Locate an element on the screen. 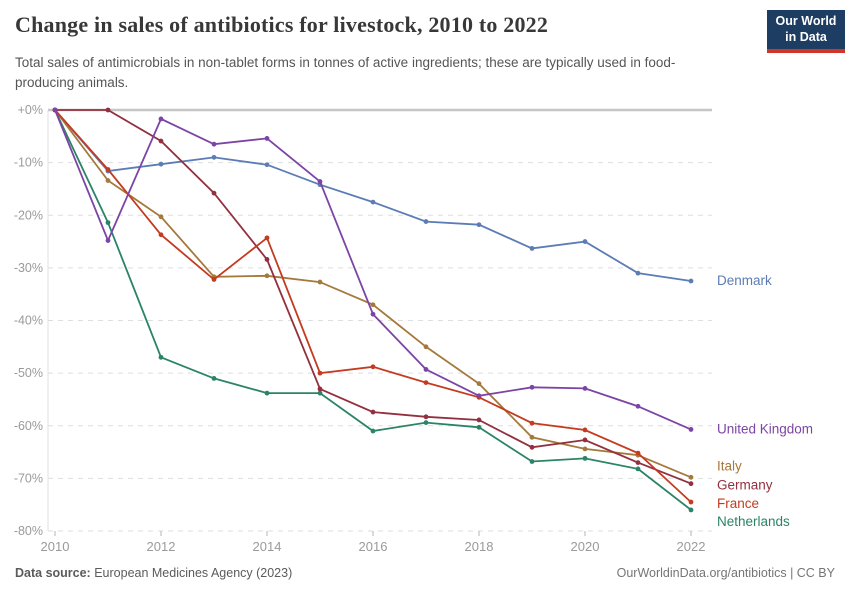 This screenshot has width=850, height=600. x-axis-label: 2018 is located at coordinates (479, 546).